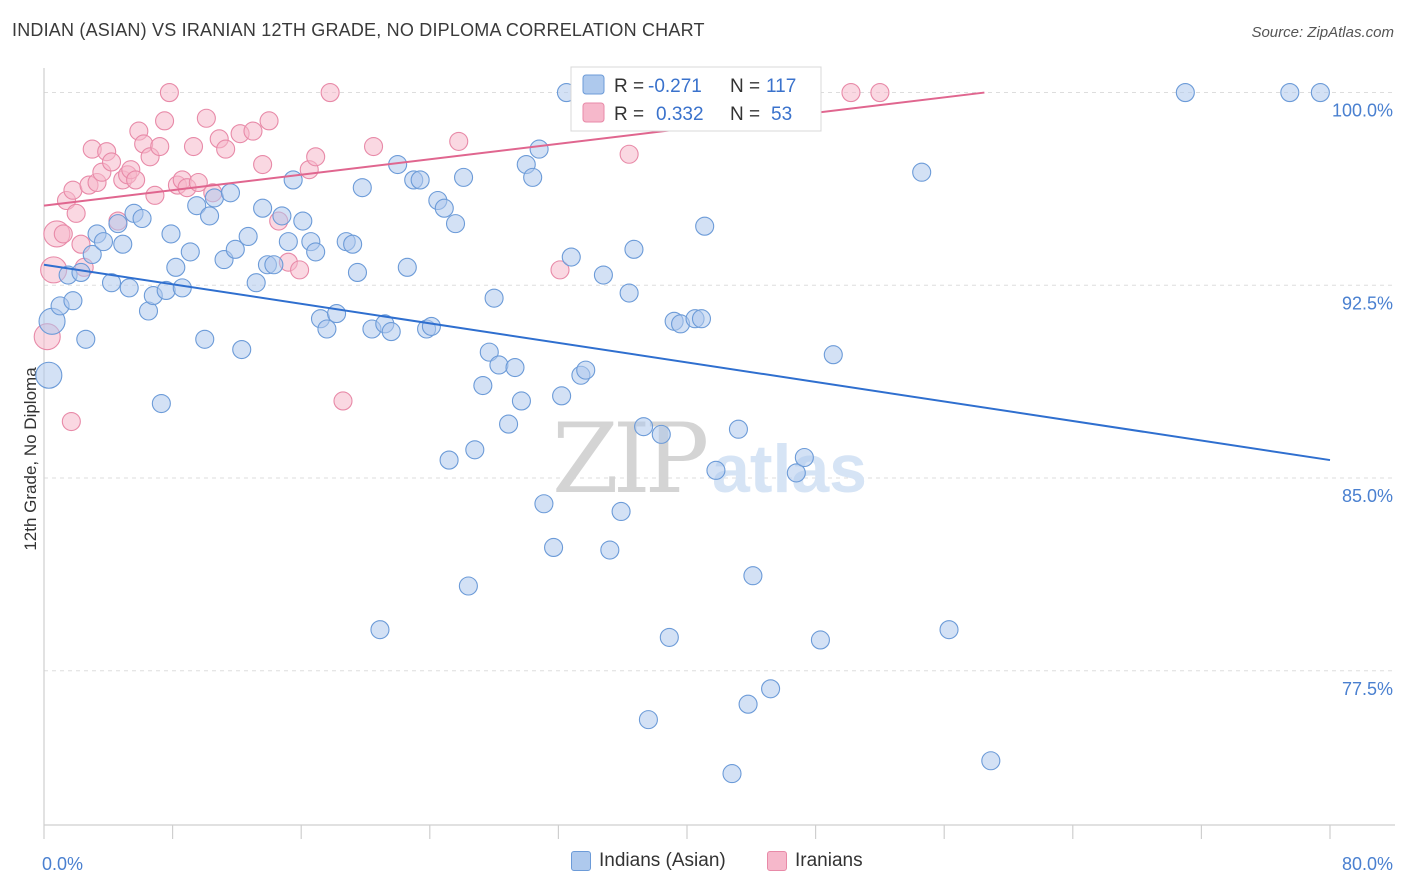 This screenshot has width=1406, height=892. Describe the element at coordinates (581, 861) in the screenshot. I see `legend-swatch-indians-asian` at that location.